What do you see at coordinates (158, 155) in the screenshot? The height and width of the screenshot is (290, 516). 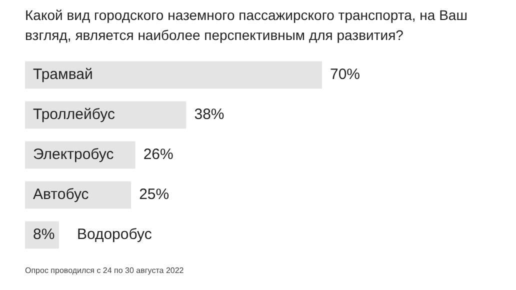 I see `data-label: 26%` at bounding box center [158, 155].